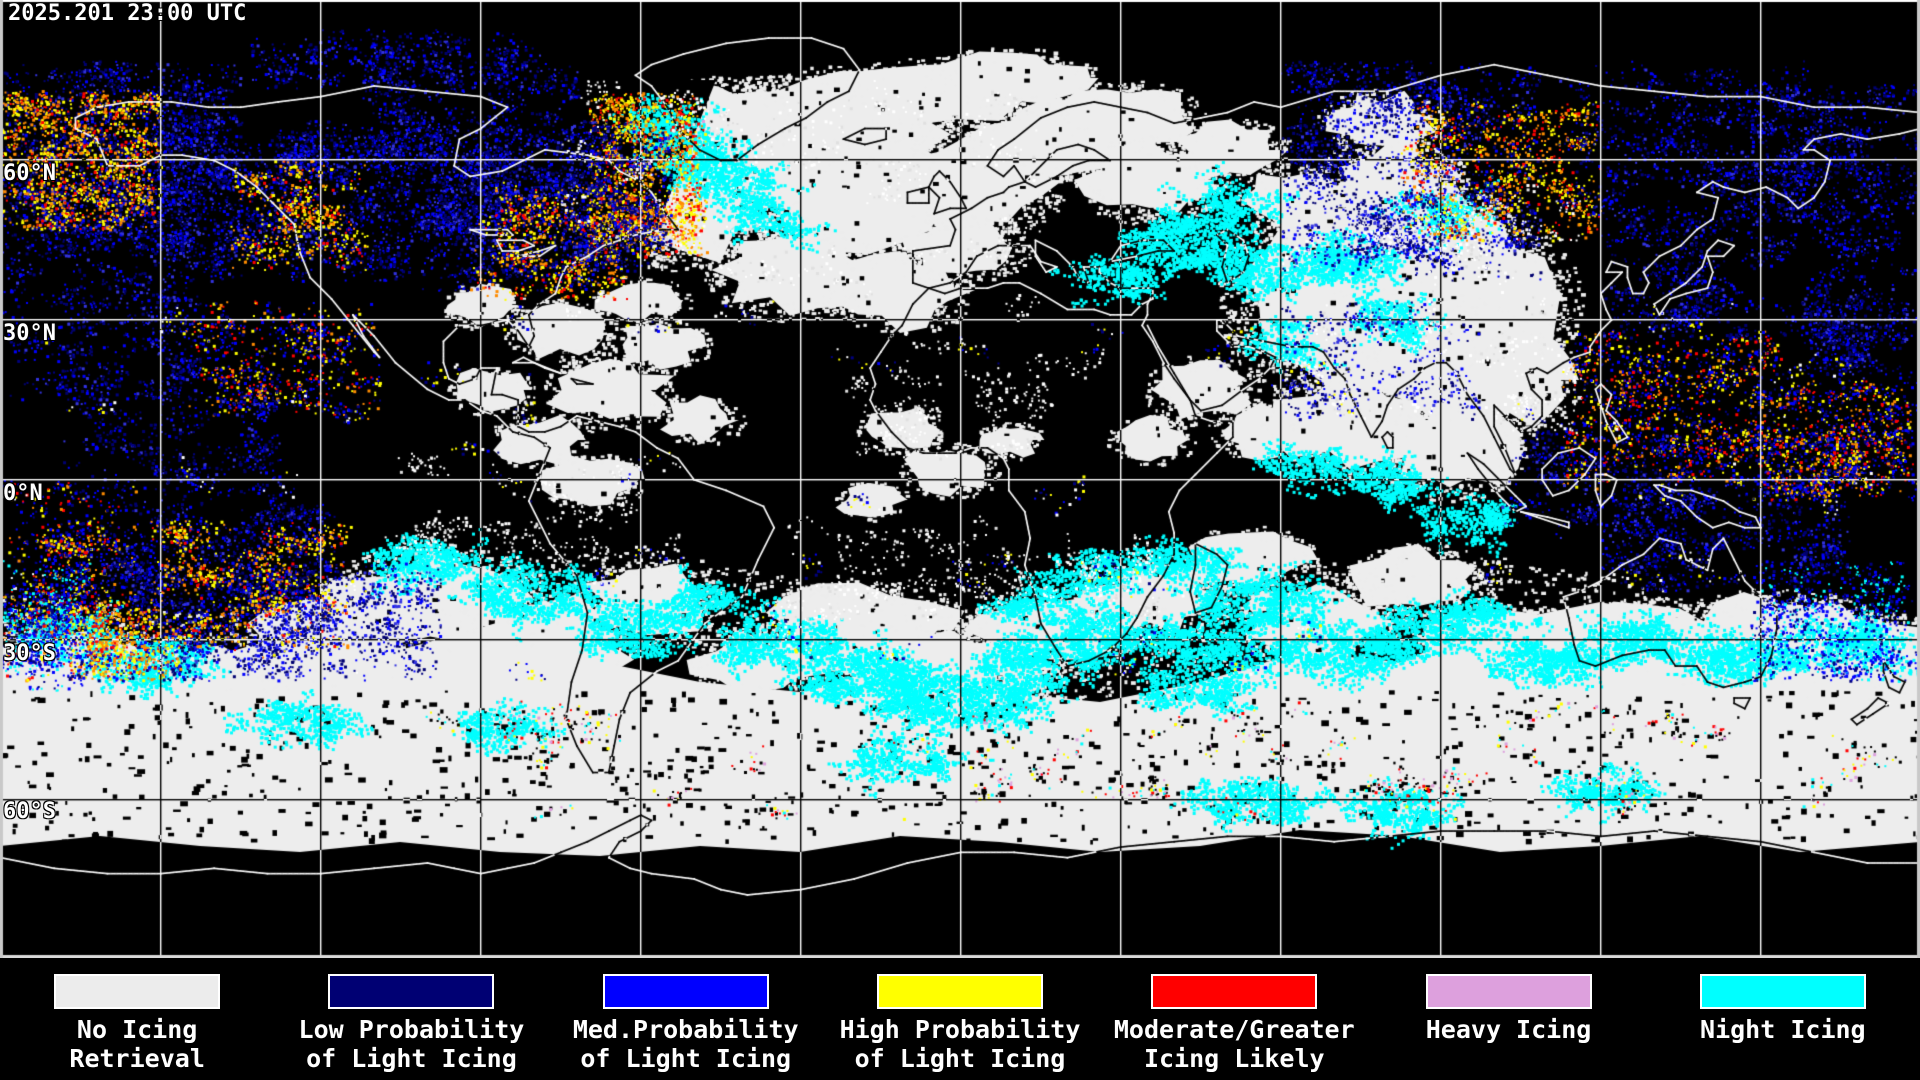  What do you see at coordinates (1234, 1029) in the screenshot?
I see `legend-label: Moderate/Greater` at bounding box center [1234, 1029].